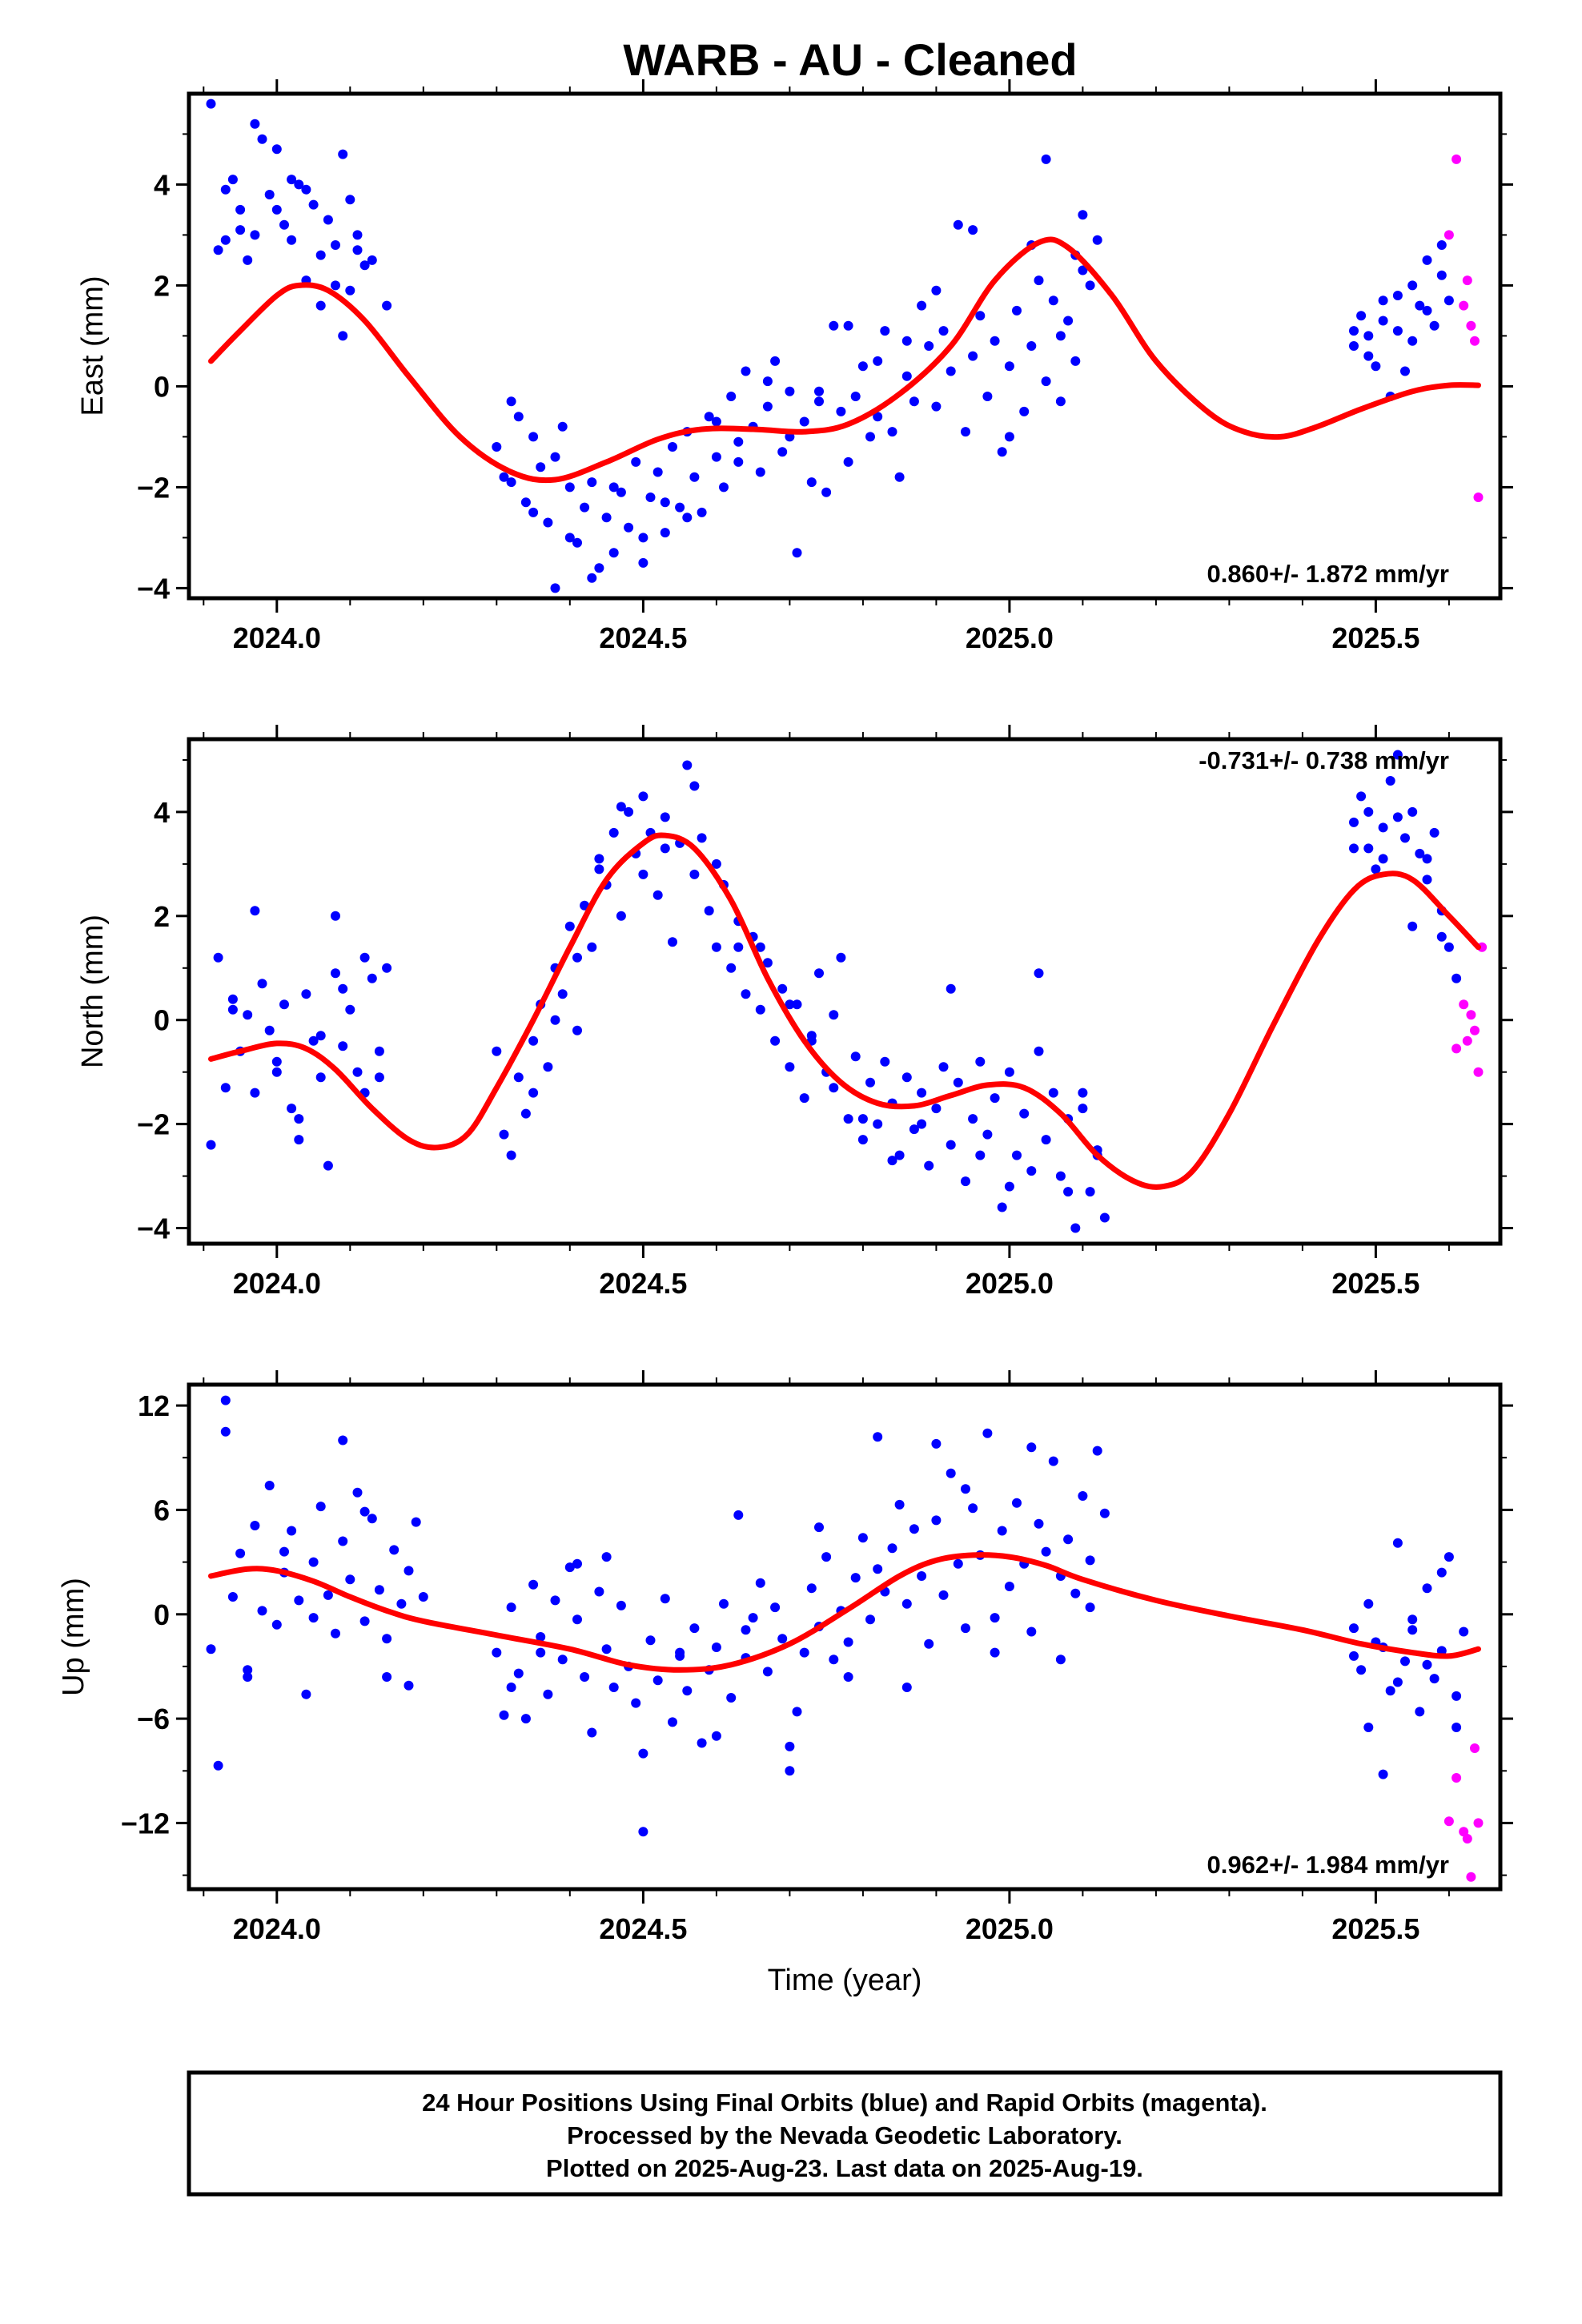 This screenshot has height=2324, width=1582. What do you see at coordinates (162, 1614) in the screenshot?
I see `y-tick-label: 0` at bounding box center [162, 1614].